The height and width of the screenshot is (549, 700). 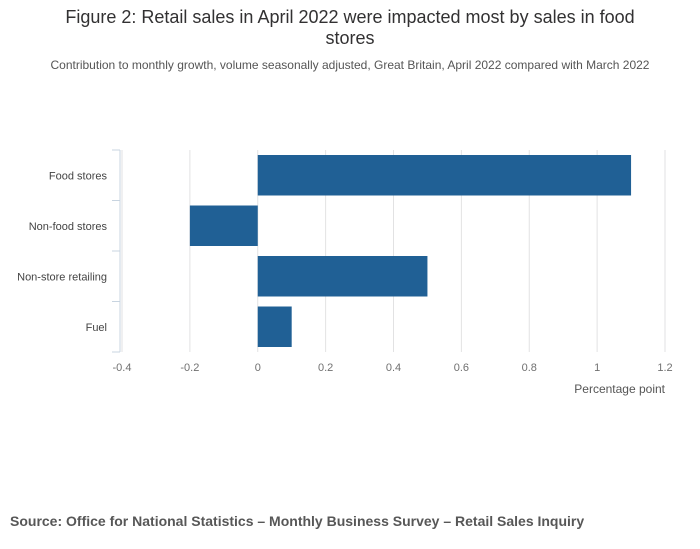 What do you see at coordinates (461, 368) in the screenshot?
I see `x-tick-label: 0.6` at bounding box center [461, 368].